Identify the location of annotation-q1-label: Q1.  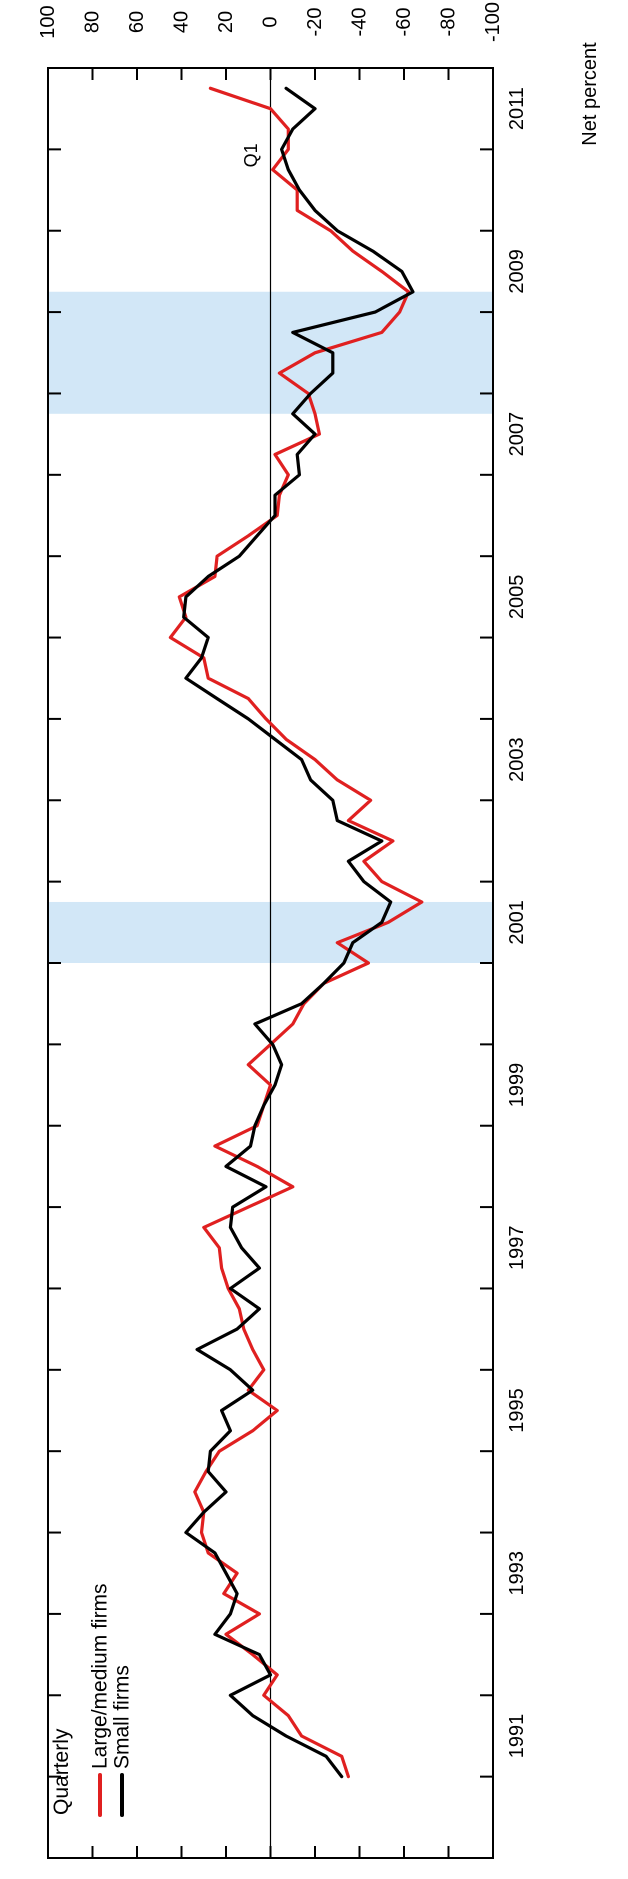
(251, 155).